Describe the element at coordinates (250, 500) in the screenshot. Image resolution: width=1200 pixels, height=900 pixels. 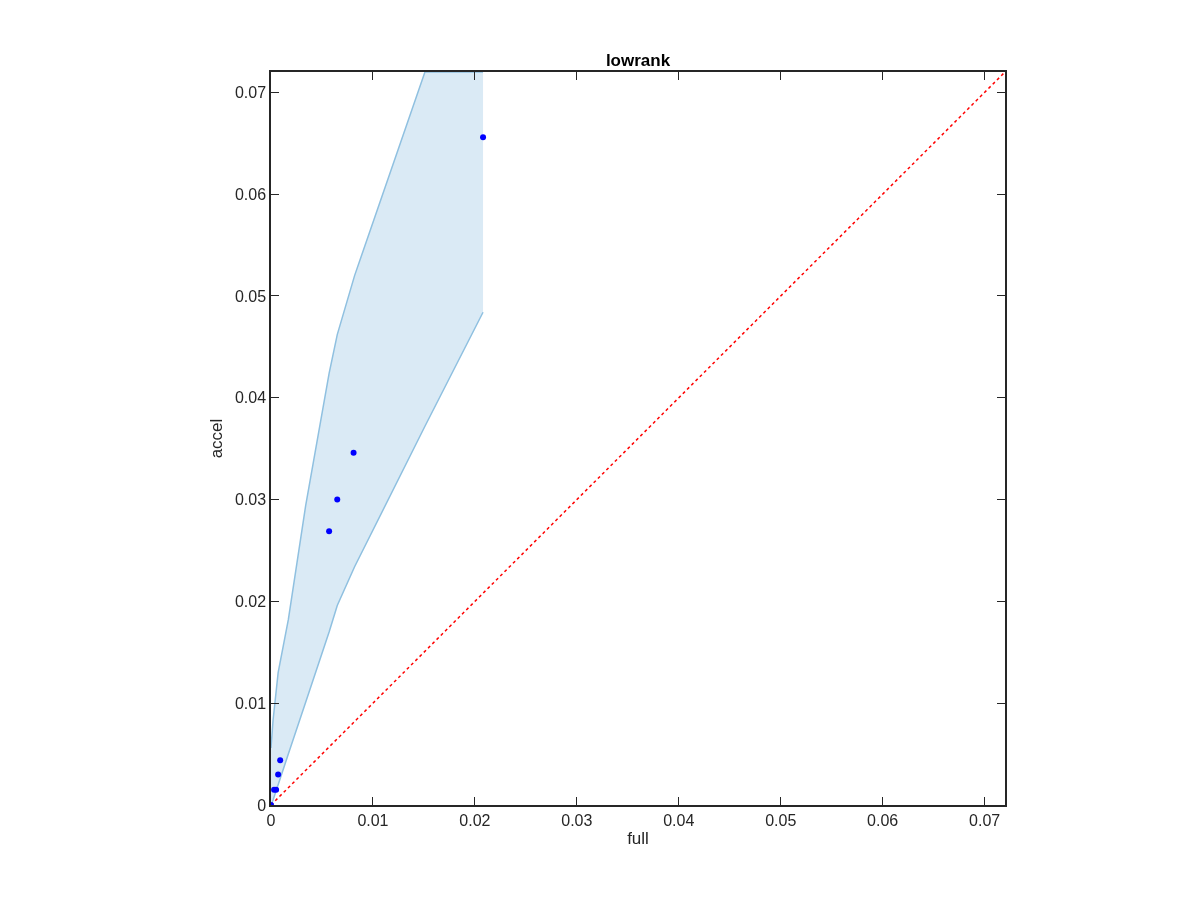
I see `y-tick-label: 0.03` at that location.